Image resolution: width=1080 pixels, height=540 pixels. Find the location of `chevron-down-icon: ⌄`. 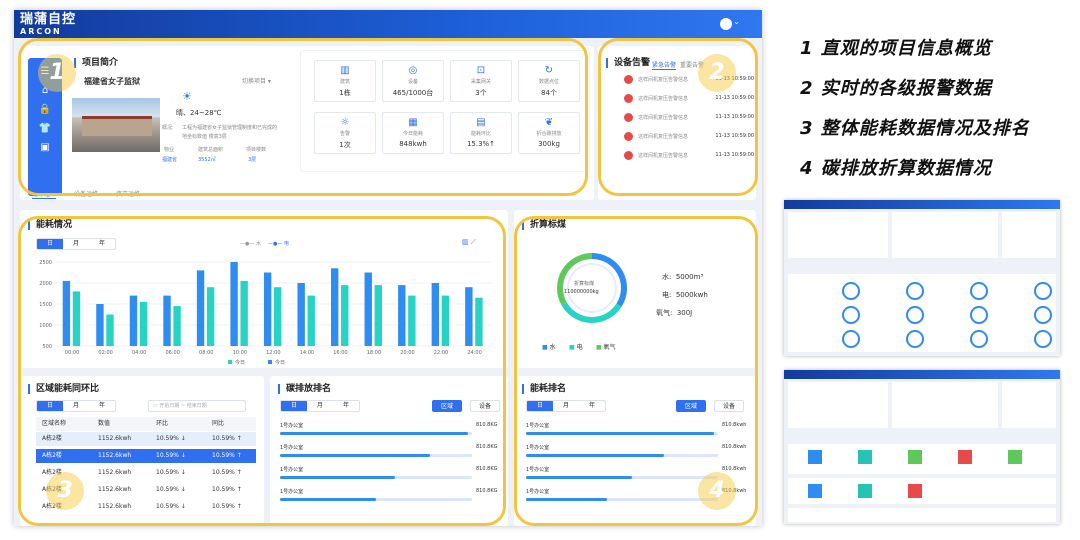

chevron-down-icon: ⌄ is located at coordinates (736, 21).